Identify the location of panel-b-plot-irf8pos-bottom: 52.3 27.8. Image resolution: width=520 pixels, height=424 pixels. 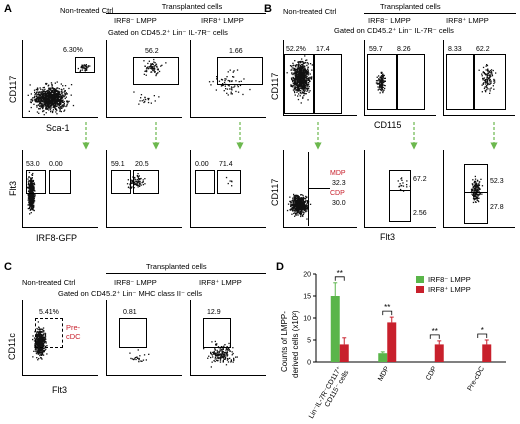
(479, 189).